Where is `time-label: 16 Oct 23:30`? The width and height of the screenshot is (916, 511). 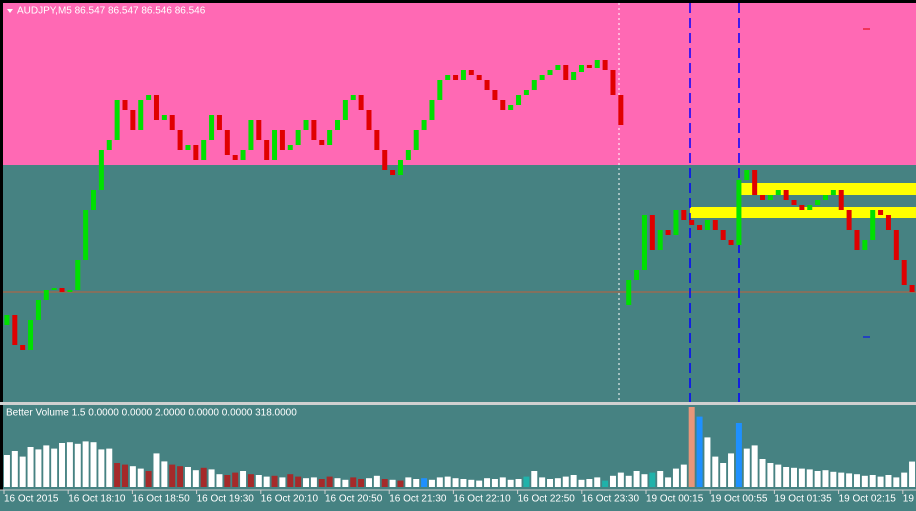 time-label: 16 Oct 23:30 is located at coordinates (611, 499).